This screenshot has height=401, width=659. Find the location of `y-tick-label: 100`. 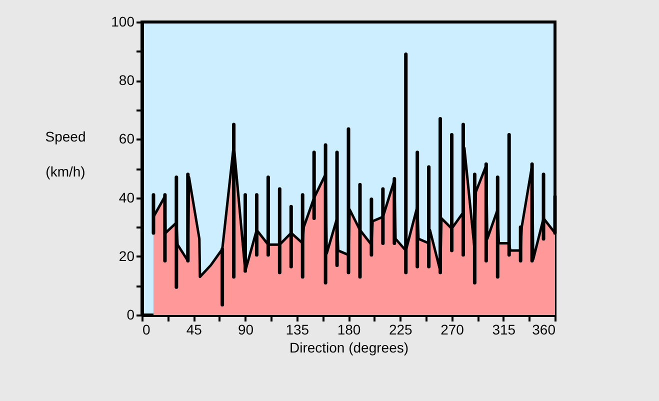

y-tick-label: 100 is located at coordinates (123, 22).